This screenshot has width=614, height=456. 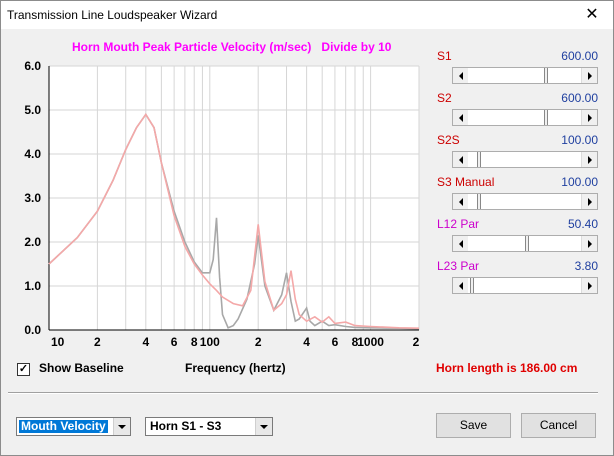 I want to click on y-tick-label: 6.0, so click(x=32, y=66).